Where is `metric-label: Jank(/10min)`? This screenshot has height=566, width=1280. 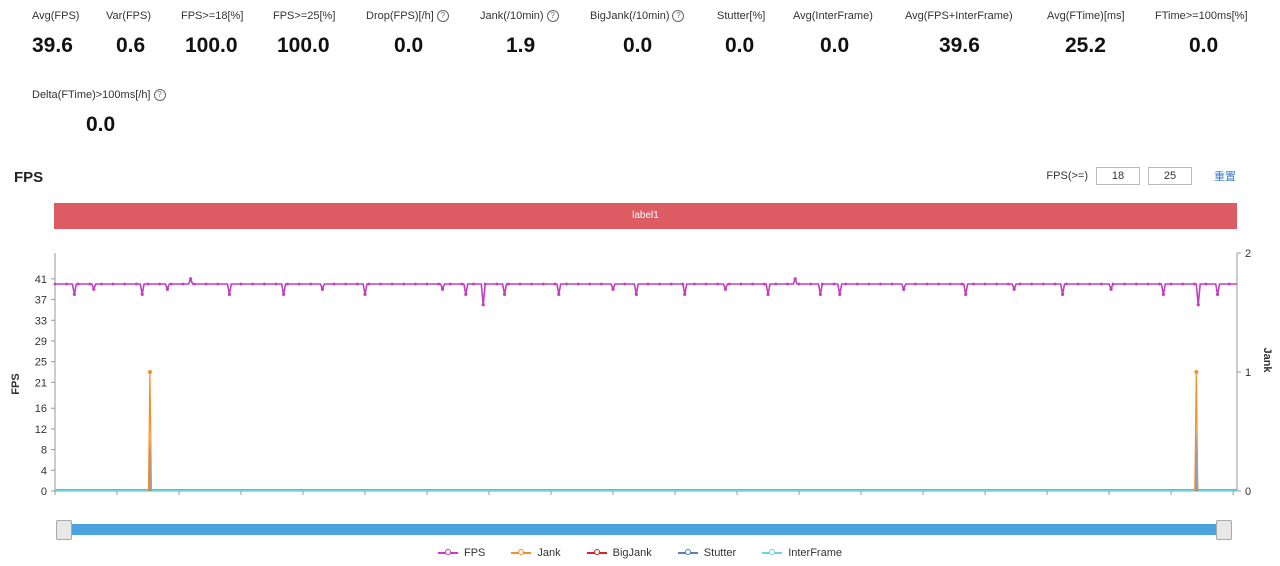
metric-label: Jank(/10min) is located at coordinates (512, 16).